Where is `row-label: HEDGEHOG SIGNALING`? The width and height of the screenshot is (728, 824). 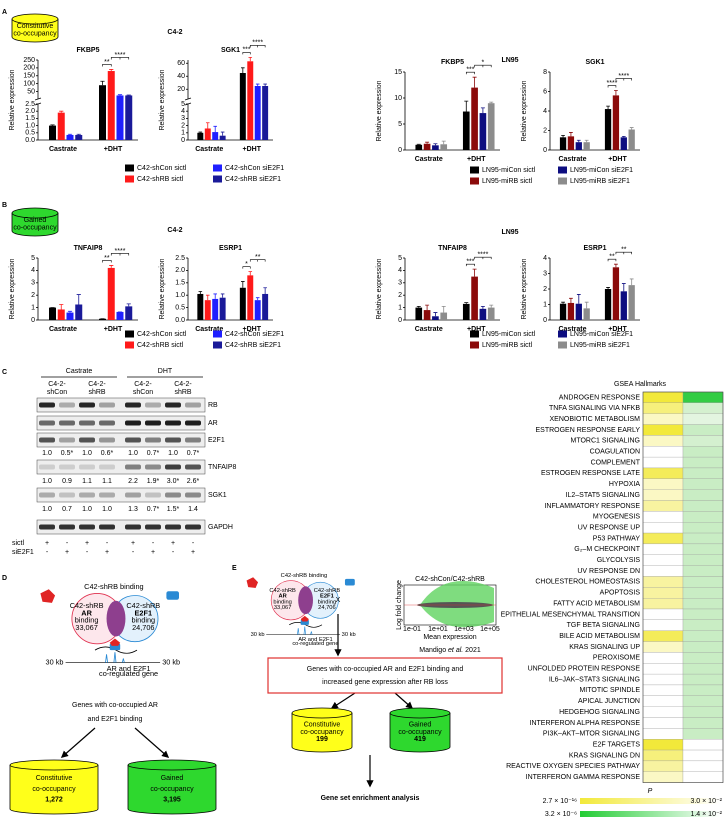
row-label: HEDGEHOG SIGNALING is located at coordinates (599, 712).